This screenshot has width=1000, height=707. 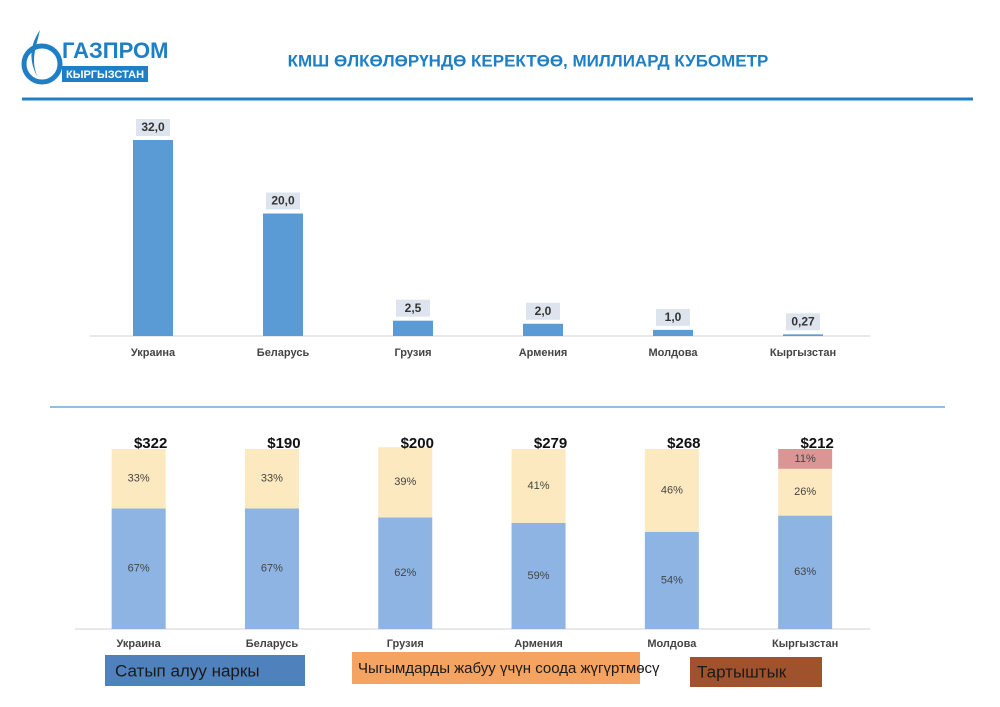 I want to click on logo-ring, so click(x=42, y=64).